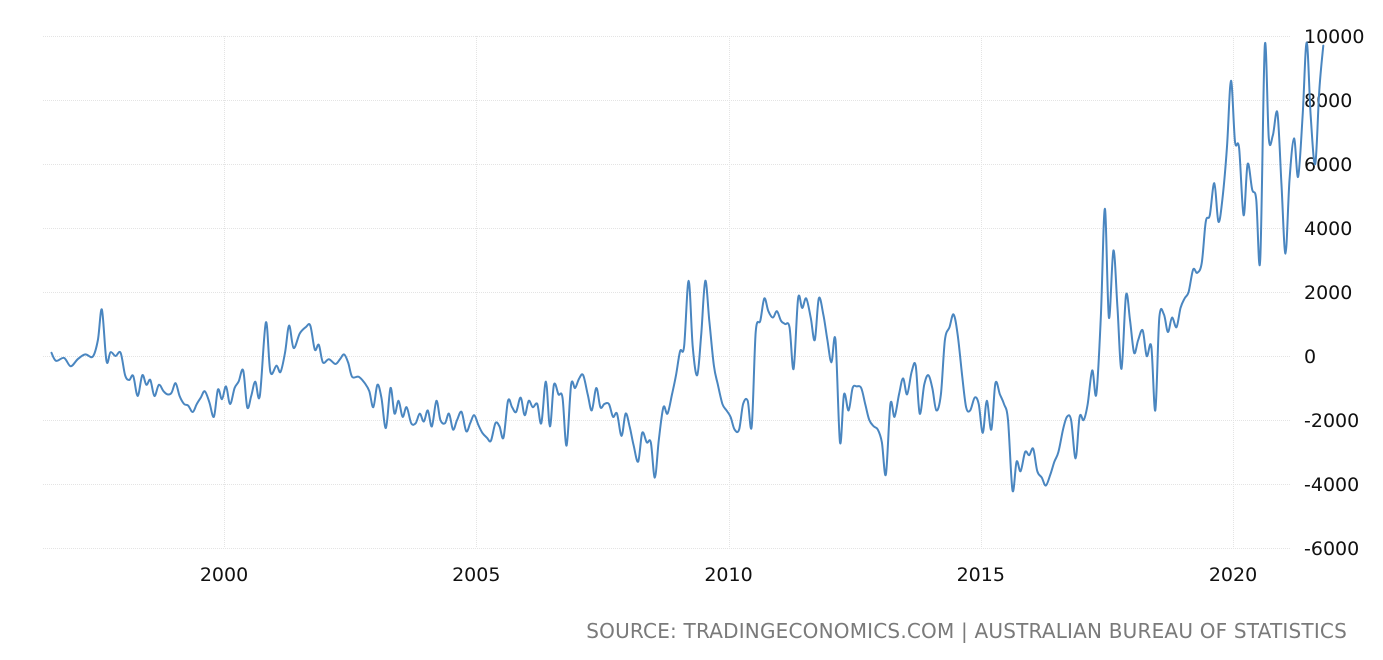  I want to click on y-axis-tick-labels: 10000 8000 6000 4000 2000 0 -2000 -4000 -6000, so click(1334, 293).